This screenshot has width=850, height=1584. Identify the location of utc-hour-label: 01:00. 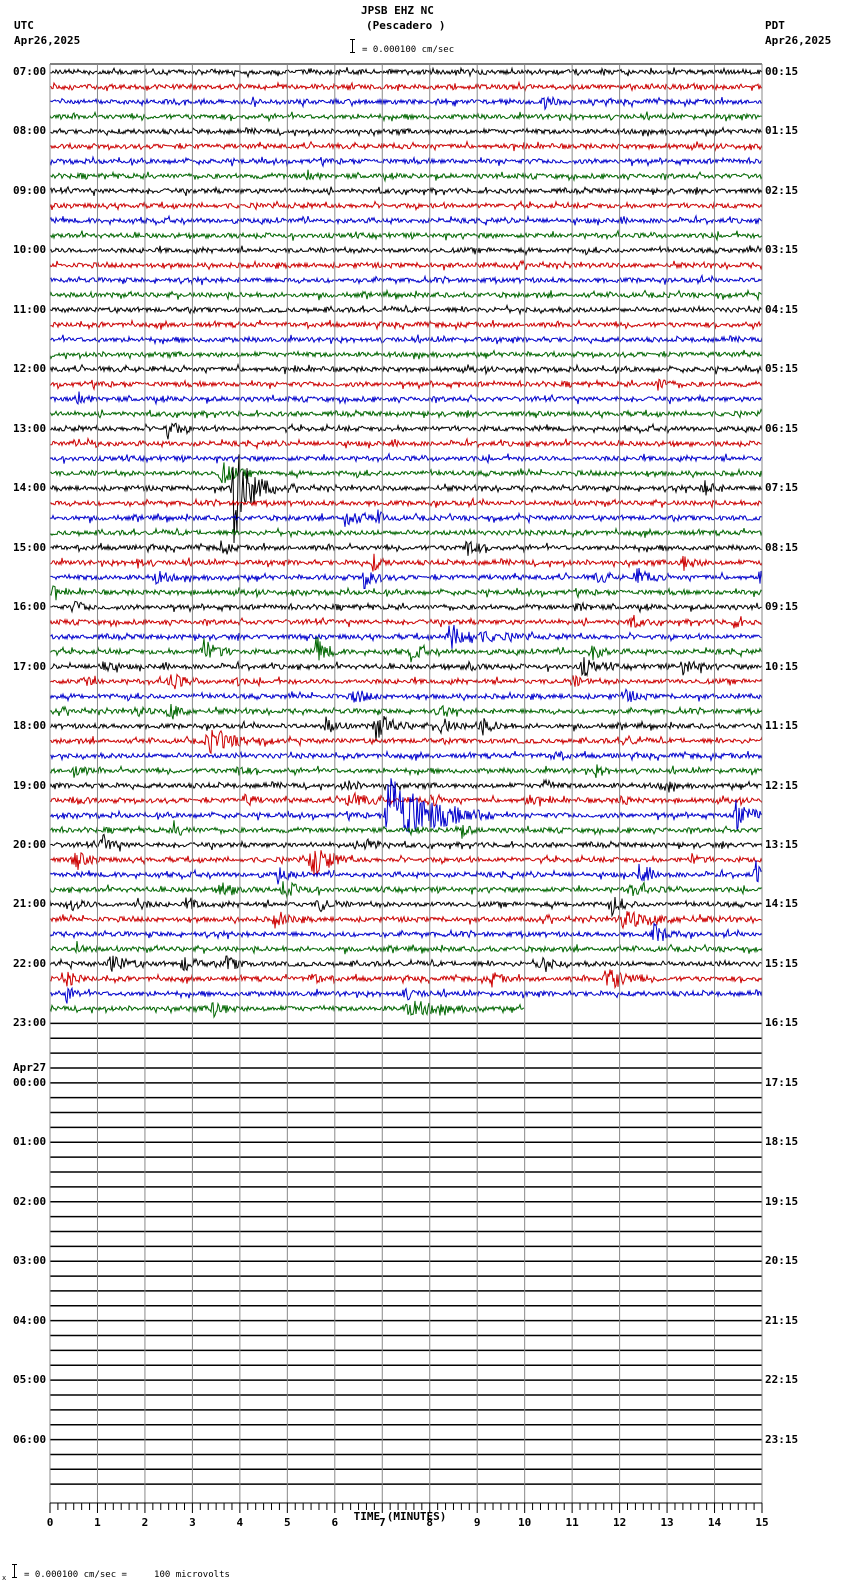
(30, 1142).